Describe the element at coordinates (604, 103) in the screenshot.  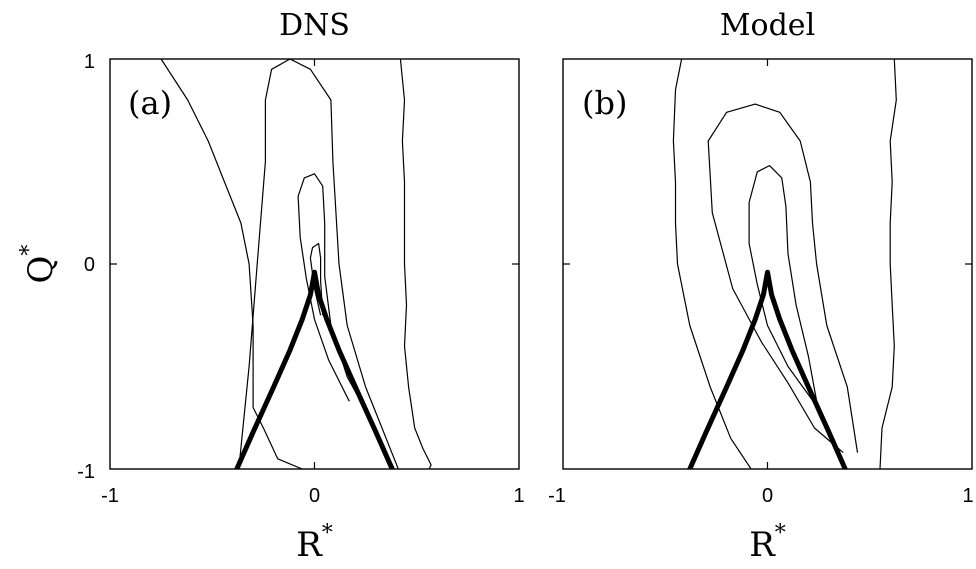
I see `panel-label: (b)` at that location.